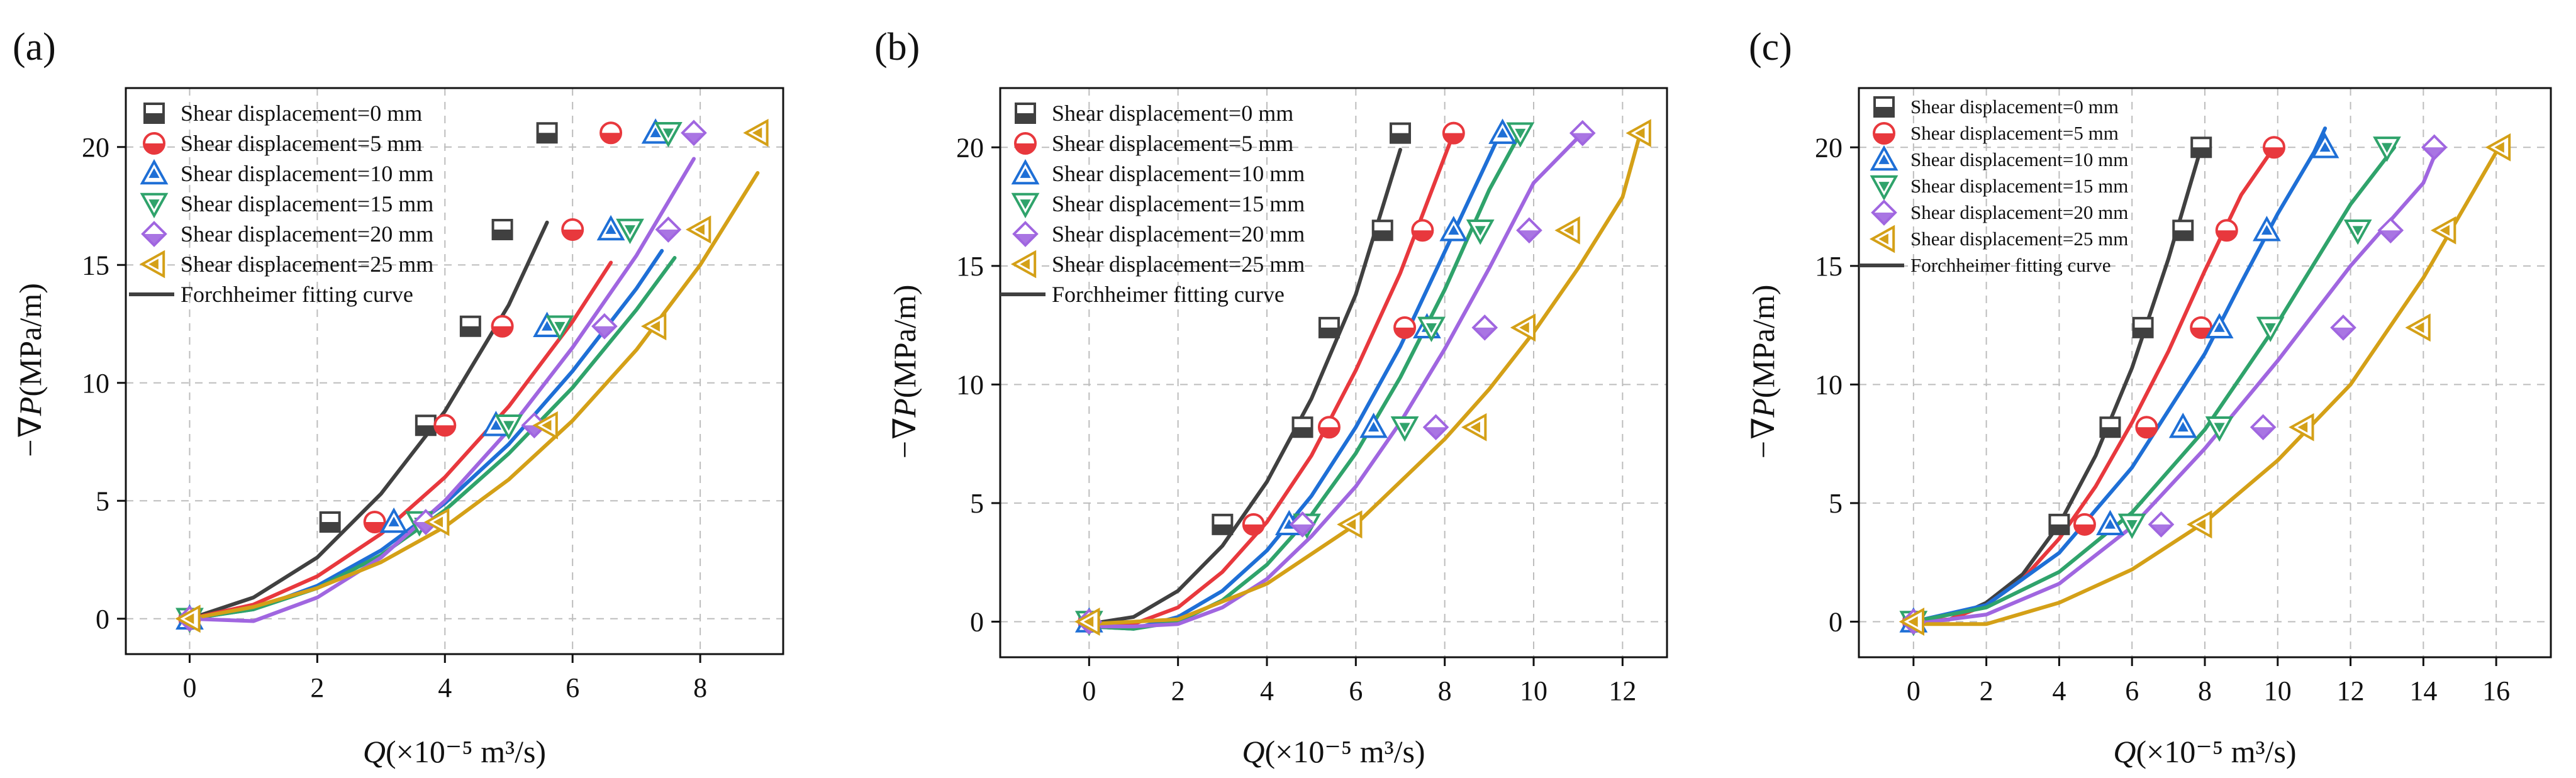 The height and width of the screenshot is (778, 2576). What do you see at coordinates (286, 172) in the screenshot?
I see `legend-item: Shear displacement=10 mm` at bounding box center [286, 172].